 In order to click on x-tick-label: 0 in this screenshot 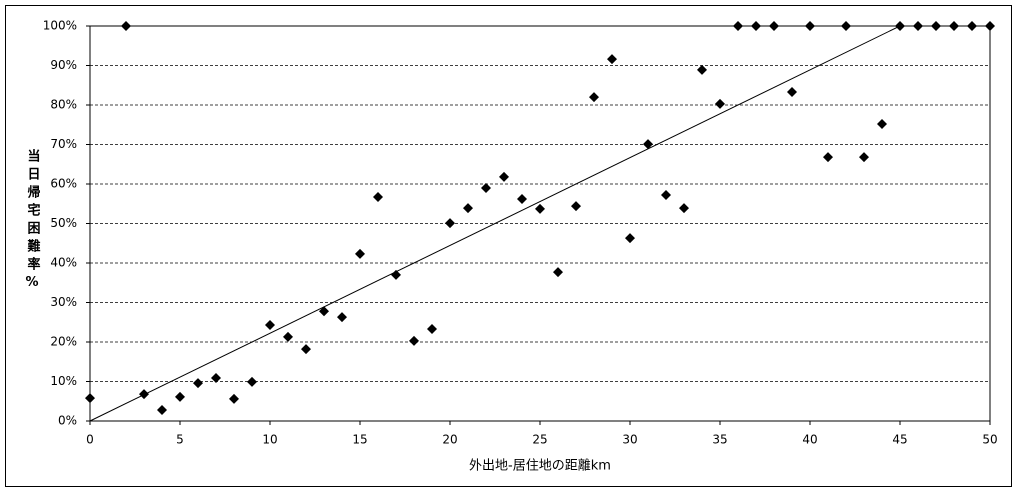, I will do `click(90, 440)`.